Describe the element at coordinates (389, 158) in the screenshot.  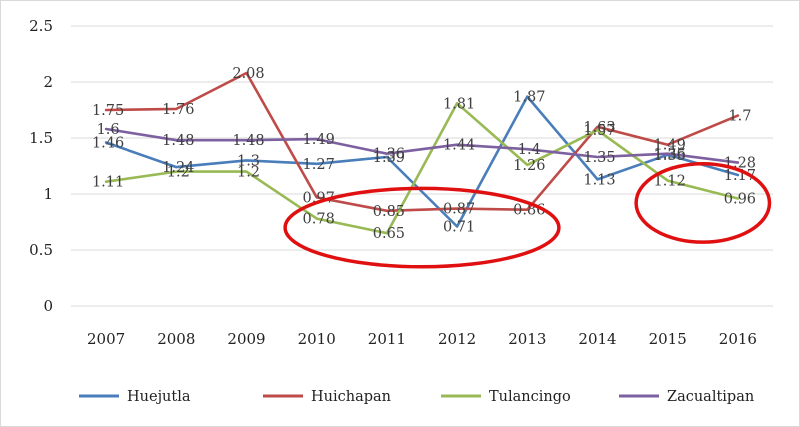
I see `data-label: 1.39` at that location.